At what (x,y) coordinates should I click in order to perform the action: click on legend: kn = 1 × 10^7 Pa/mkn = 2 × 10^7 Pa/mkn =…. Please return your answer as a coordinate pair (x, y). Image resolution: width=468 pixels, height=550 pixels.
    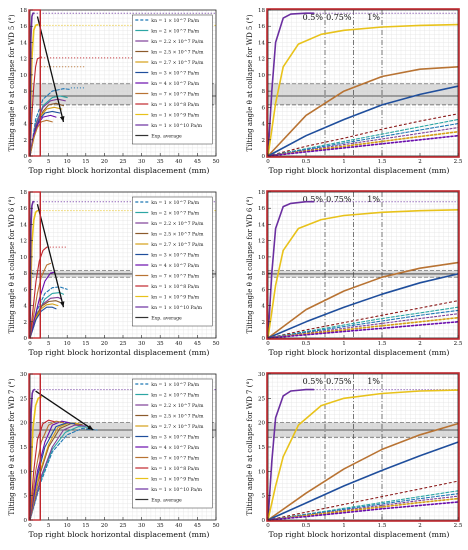
    Looking at the image, I should click on (172, 443).